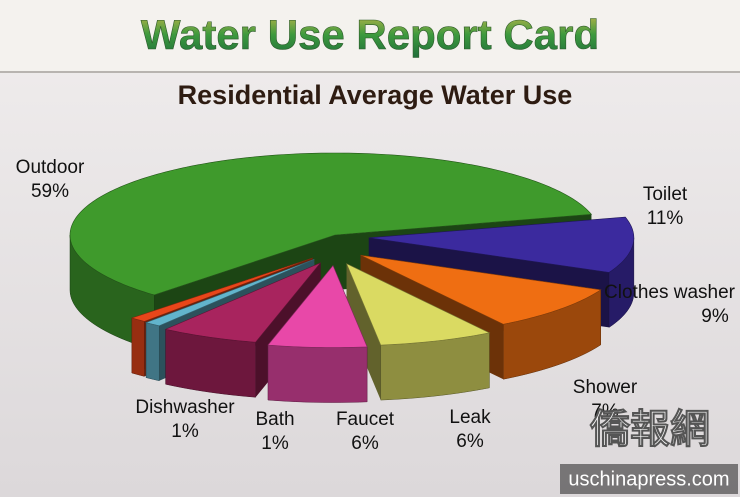 This screenshot has width=740, height=497. What do you see at coordinates (50, 191) in the screenshot?
I see `value-label: 59%` at bounding box center [50, 191].